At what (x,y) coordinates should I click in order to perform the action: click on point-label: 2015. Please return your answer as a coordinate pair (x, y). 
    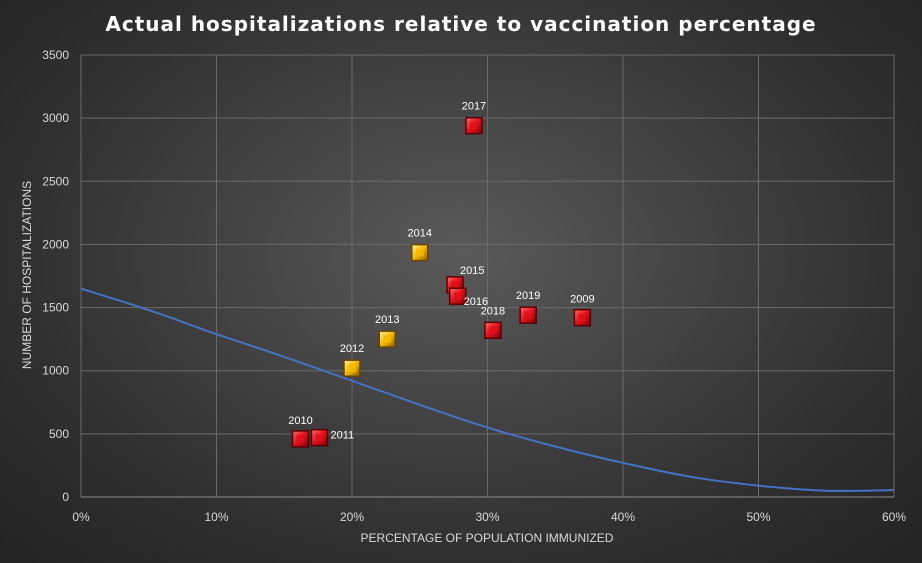
    Looking at the image, I should click on (472, 271).